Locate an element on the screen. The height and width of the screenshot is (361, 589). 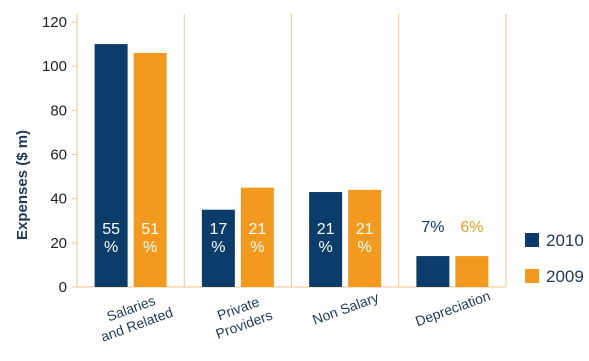
legend-item-2010: 2010 is located at coordinates (554, 240).